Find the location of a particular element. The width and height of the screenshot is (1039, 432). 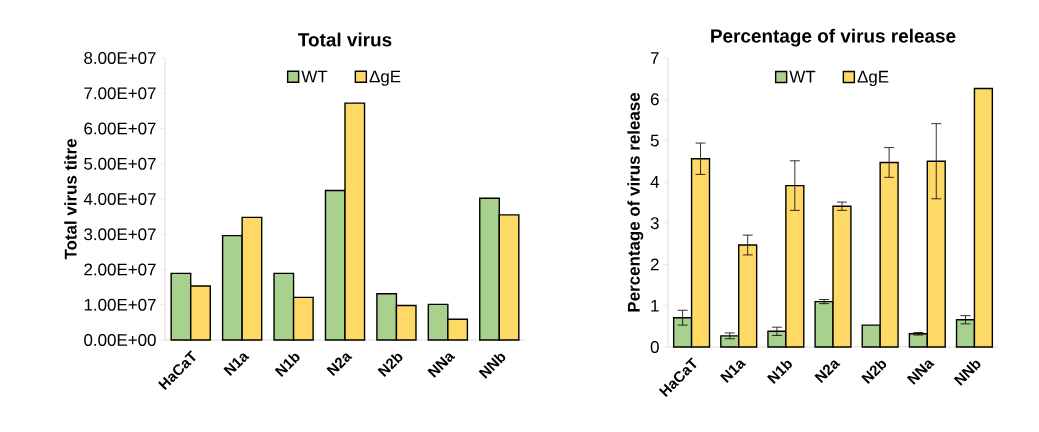

y-tick-label: 1 is located at coordinates (655, 305).